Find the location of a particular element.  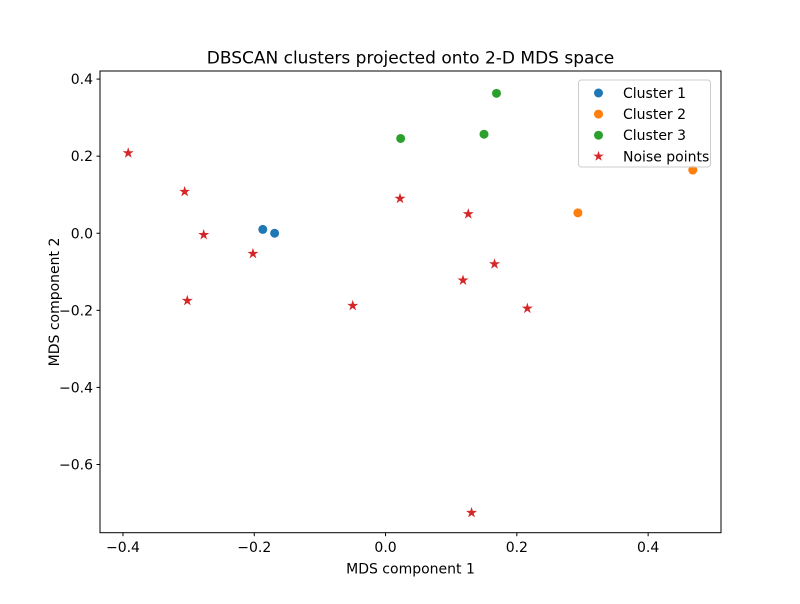

y-tick-label: 0.4 is located at coordinates (82, 80).